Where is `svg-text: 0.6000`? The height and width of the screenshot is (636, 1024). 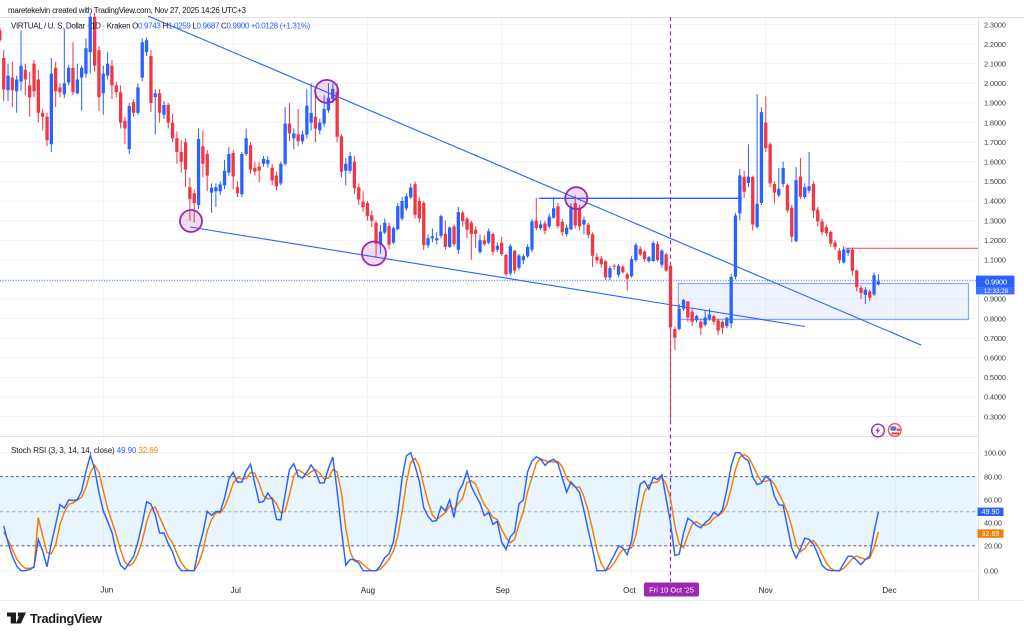
svg-text: 0.6000 is located at coordinates (995, 358).